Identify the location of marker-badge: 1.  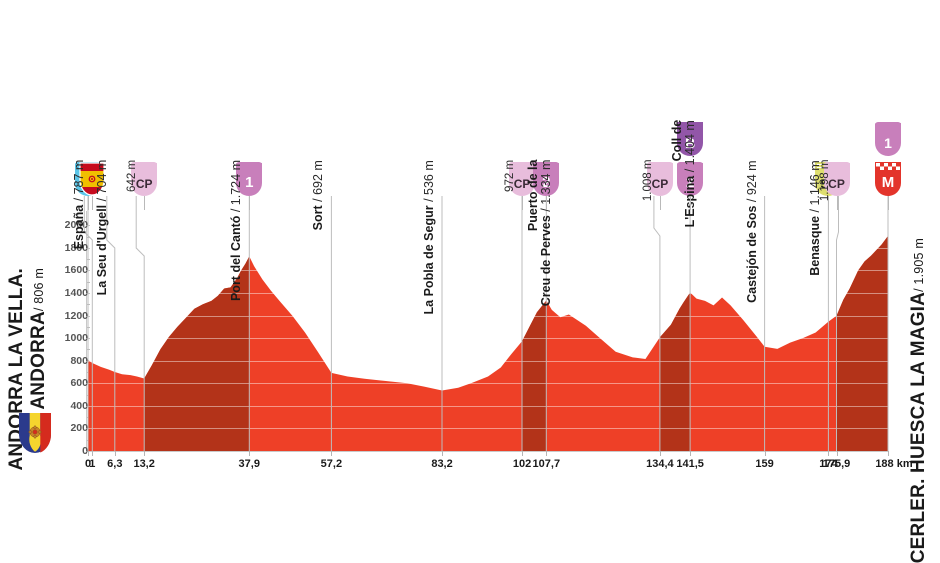
(249, 179).